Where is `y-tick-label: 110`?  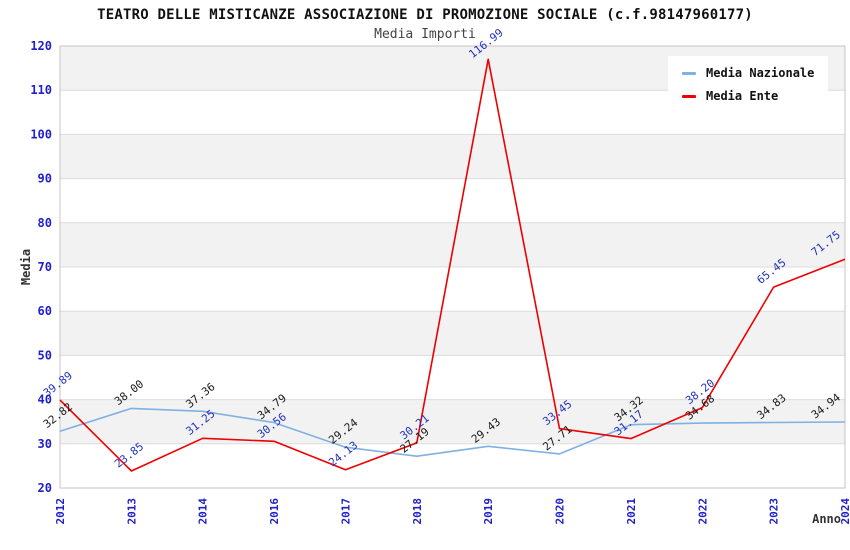
y-tick-label: 110 is located at coordinates (41, 90).